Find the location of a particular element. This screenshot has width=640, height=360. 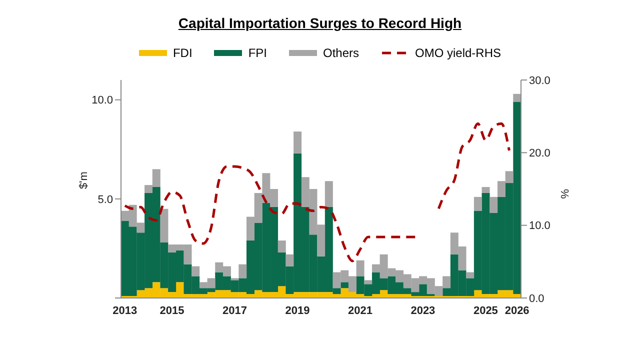

x-tick-label: 2015 is located at coordinates (172, 310).